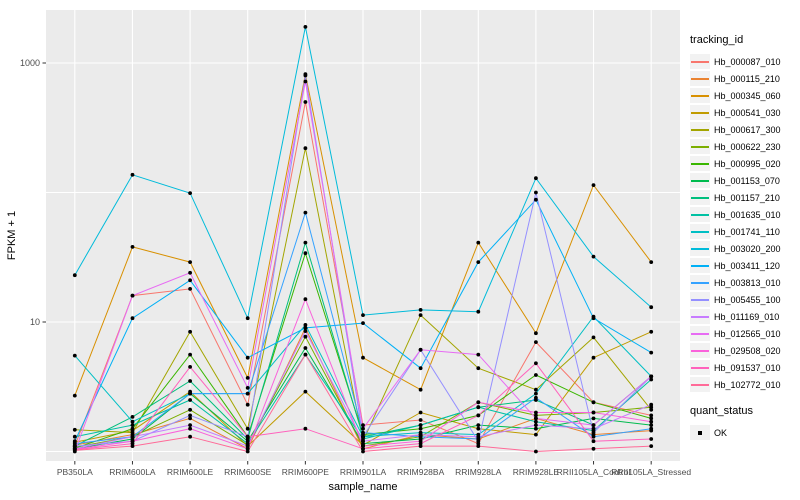  What do you see at coordinates (132, 472) in the screenshot?
I see `x-tick-label: RRIM600LA` at bounding box center [132, 472].